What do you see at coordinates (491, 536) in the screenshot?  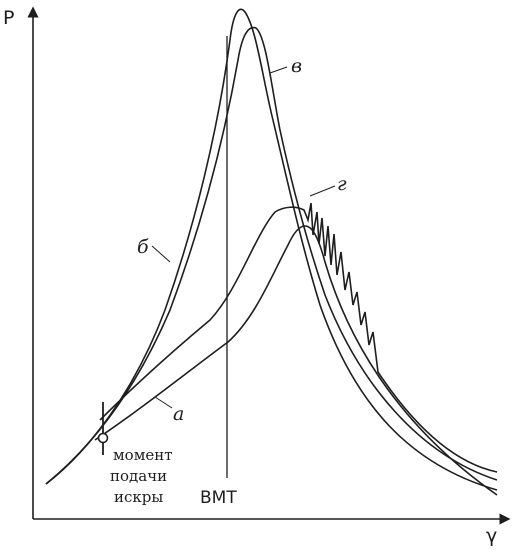 I see `x-axis-label: γ` at bounding box center [491, 536].